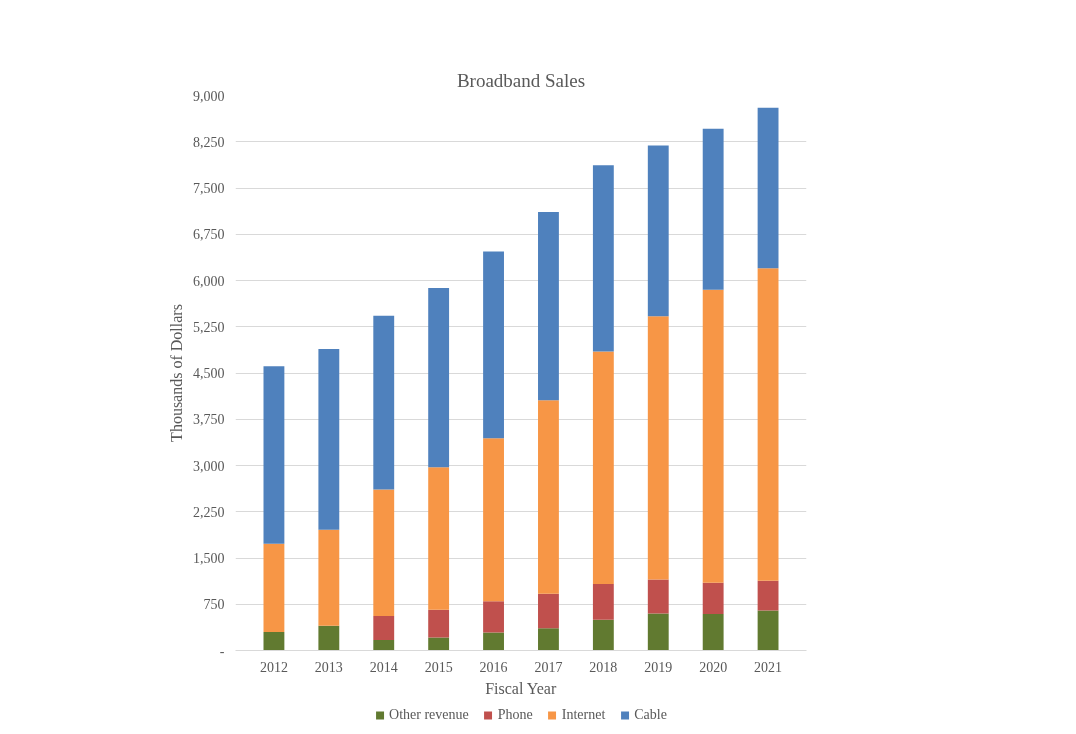  Describe the element at coordinates (650, 715) in the screenshot. I see `legend-label: Cable` at that location.